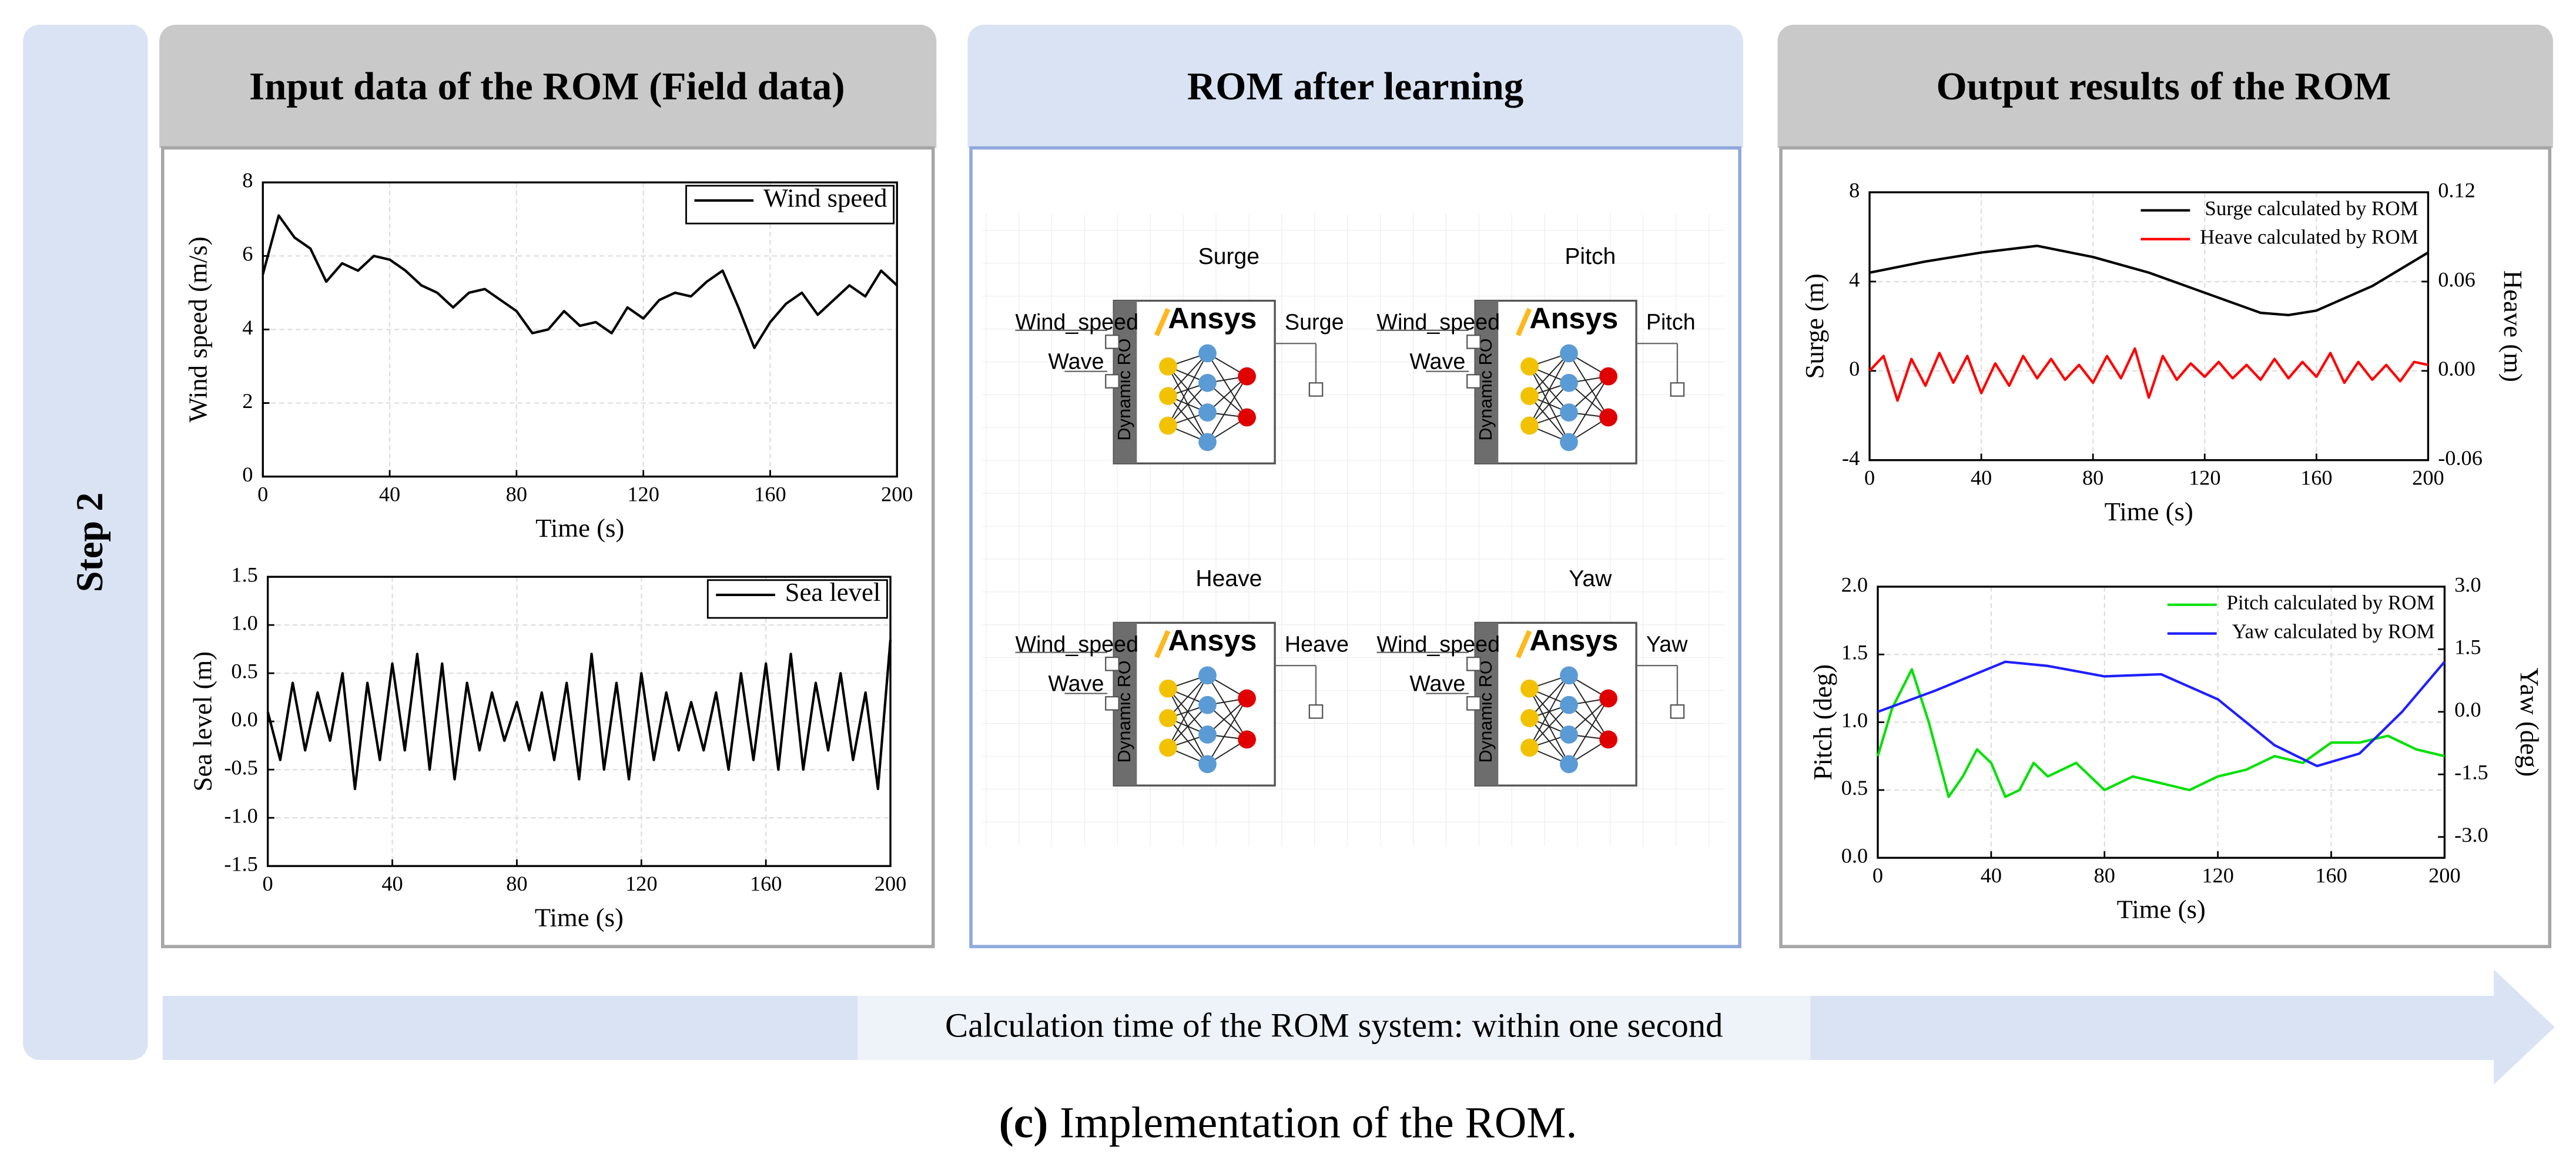 The image size is (2576, 1174). Describe the element at coordinates (241, 815) in the screenshot. I see `y-tick-label: -1.0` at that location.